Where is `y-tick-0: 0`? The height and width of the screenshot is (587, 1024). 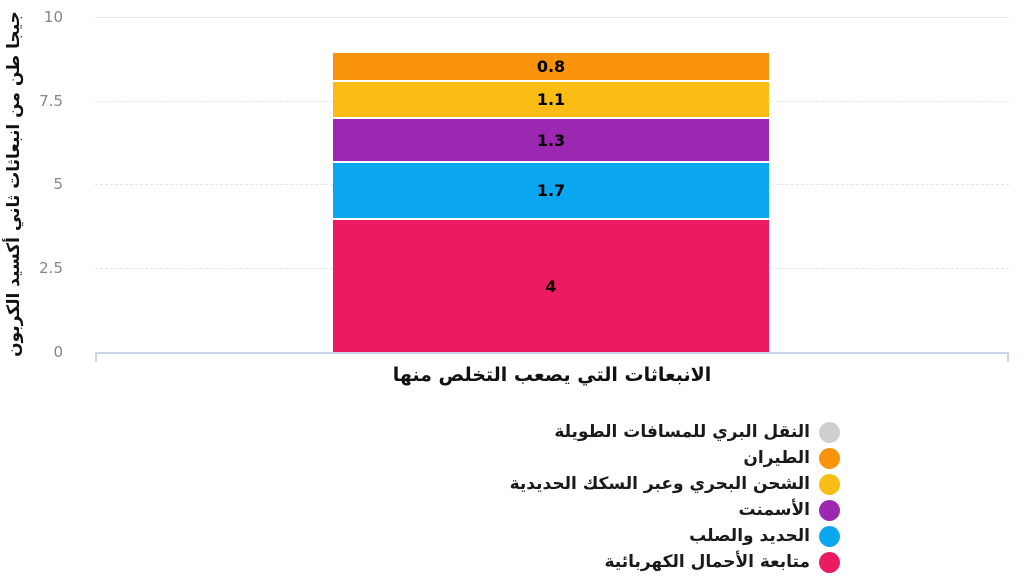
y-tick-0: 0 is located at coordinates (58, 352).